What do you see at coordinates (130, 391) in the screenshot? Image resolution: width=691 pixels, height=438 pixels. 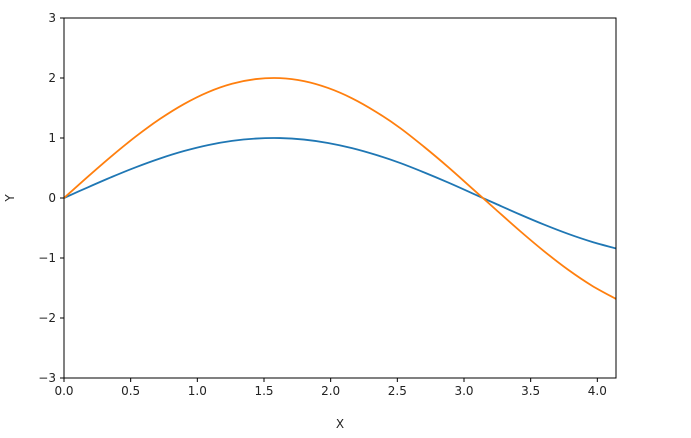 I see `x-tick-label: 0.5` at bounding box center [130, 391].